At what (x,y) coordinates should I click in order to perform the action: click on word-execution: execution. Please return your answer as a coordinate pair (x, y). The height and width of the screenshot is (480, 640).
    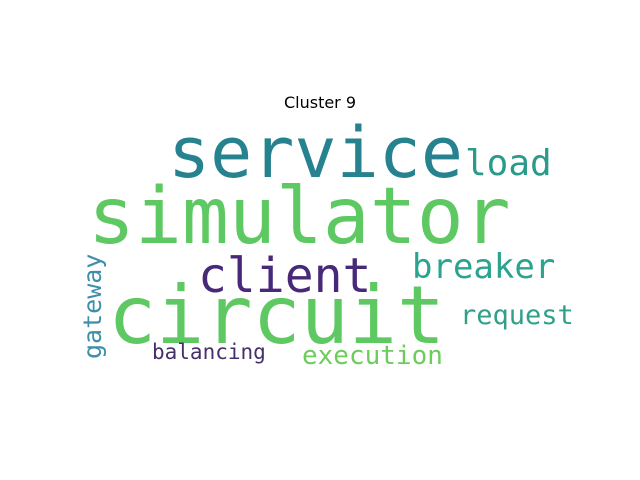
    Looking at the image, I should click on (372, 356).